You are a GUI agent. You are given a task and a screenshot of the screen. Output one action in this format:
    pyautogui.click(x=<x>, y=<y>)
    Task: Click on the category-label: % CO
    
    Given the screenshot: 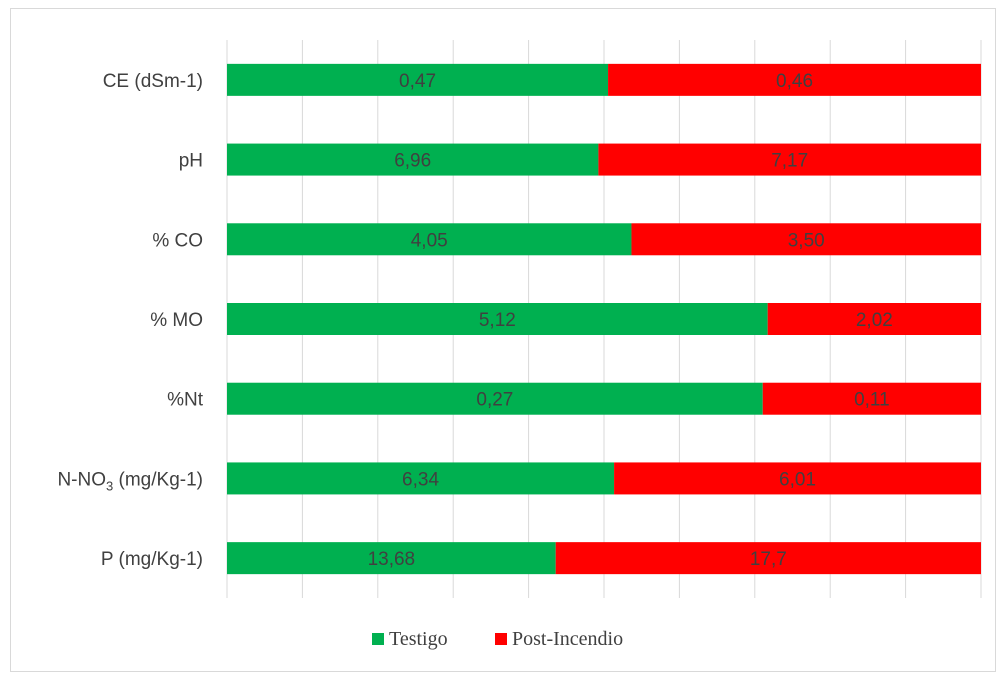 What is the action you would take?
    pyautogui.click(x=177, y=240)
    